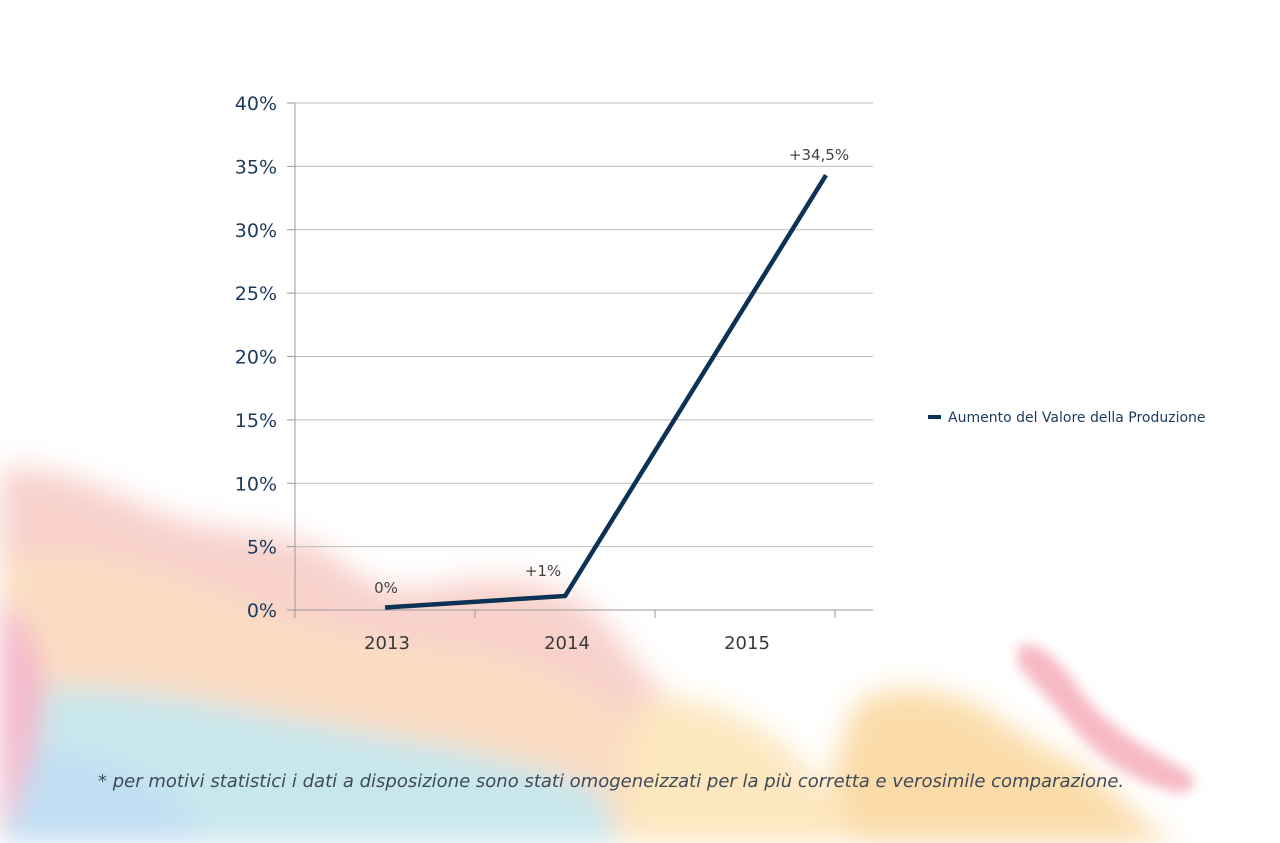 The height and width of the screenshot is (843, 1280). What do you see at coordinates (256, 484) in the screenshot?
I see `y-tick-label: 10%` at bounding box center [256, 484].